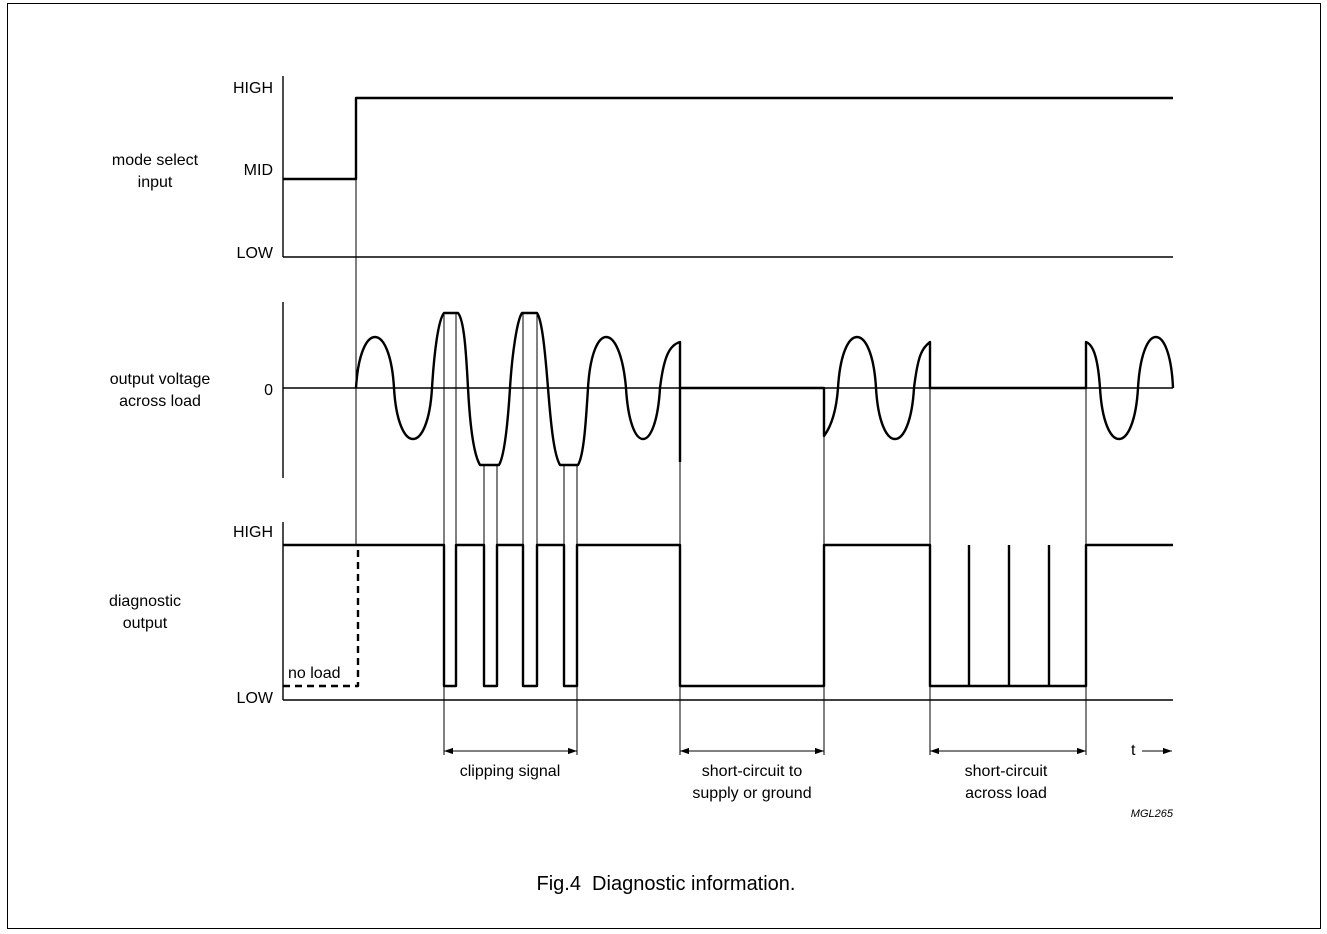  I want to click on short-supply-label-line2: supply or ground, so click(751, 793).